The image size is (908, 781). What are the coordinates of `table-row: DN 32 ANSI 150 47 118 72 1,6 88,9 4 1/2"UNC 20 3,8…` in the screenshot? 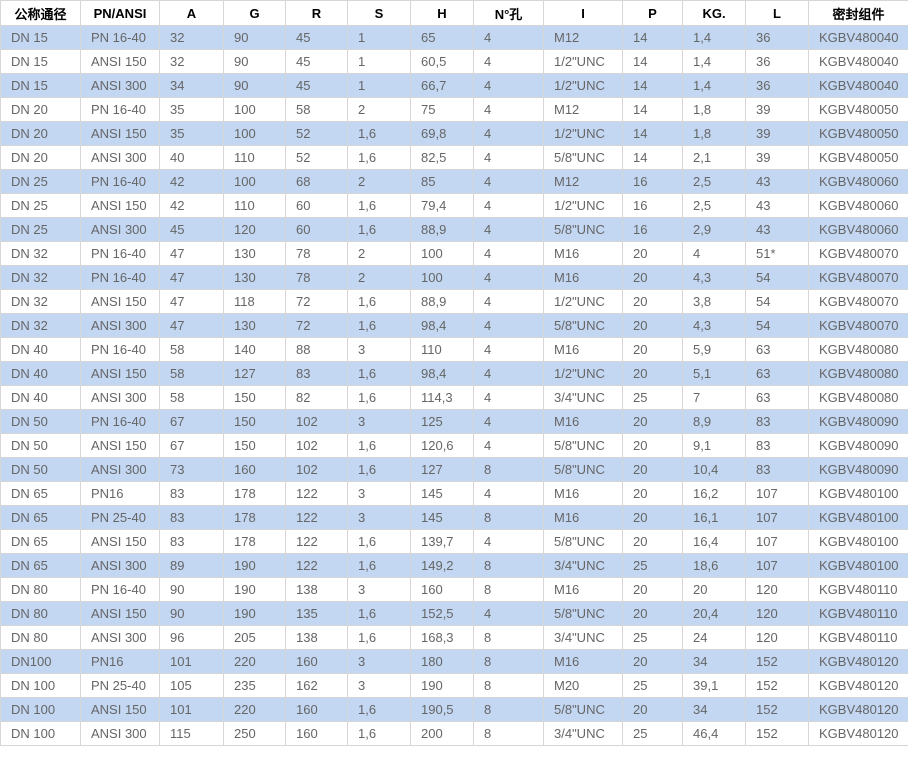 It's located at (454, 301).